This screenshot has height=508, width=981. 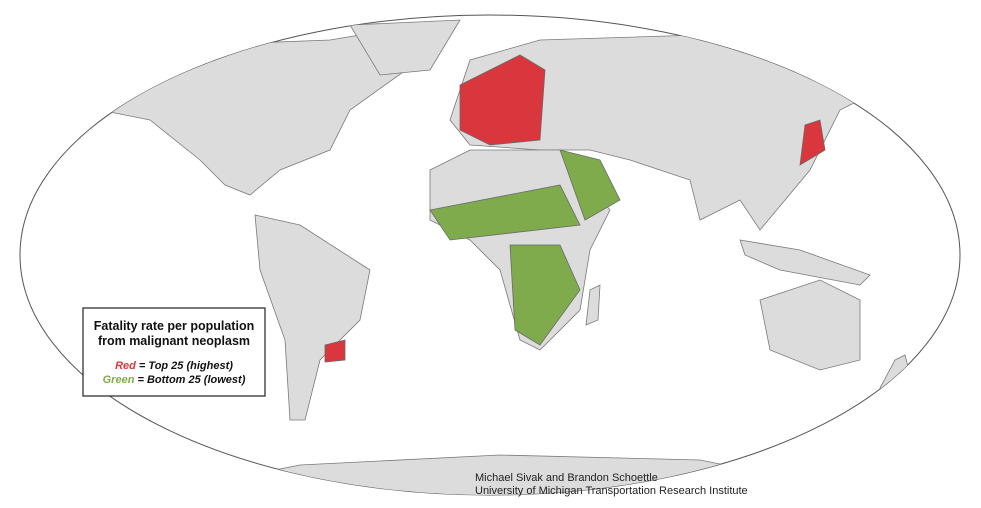 I want to click on arabia-bottom25, so click(x=590, y=185).